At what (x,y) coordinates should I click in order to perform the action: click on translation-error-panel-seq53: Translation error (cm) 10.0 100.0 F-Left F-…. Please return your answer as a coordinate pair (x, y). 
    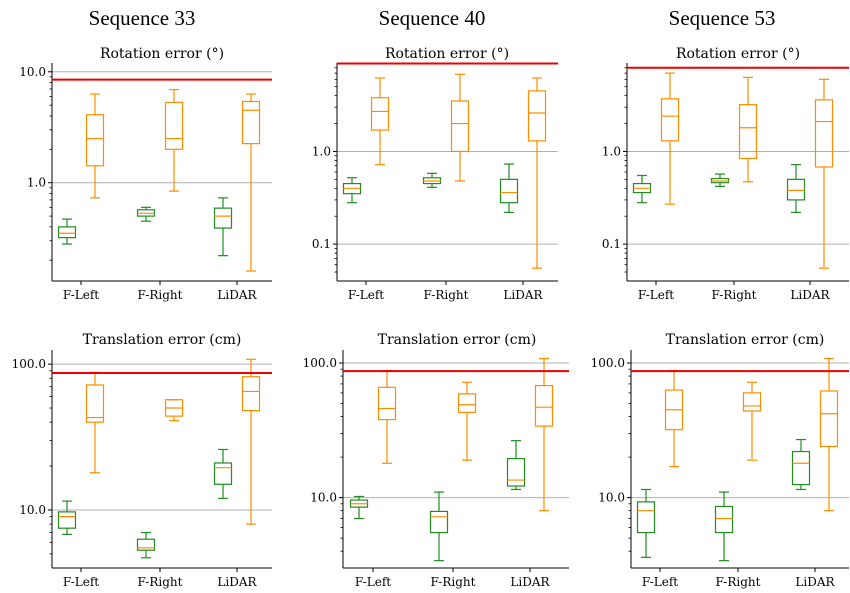
    Looking at the image, I should click on (720, 460).